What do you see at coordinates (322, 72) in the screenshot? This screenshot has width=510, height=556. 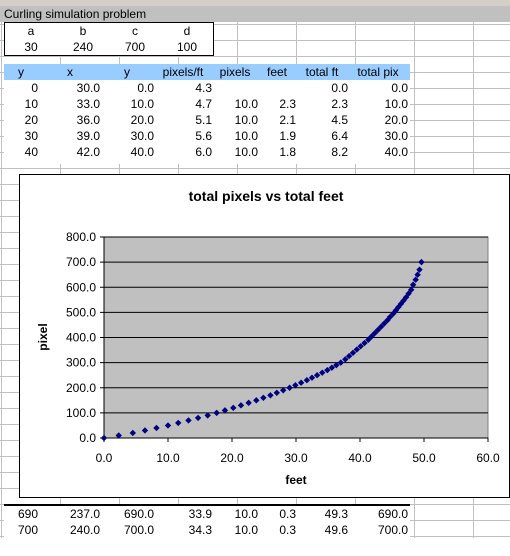 I see `column-header: total ft` at bounding box center [322, 72].